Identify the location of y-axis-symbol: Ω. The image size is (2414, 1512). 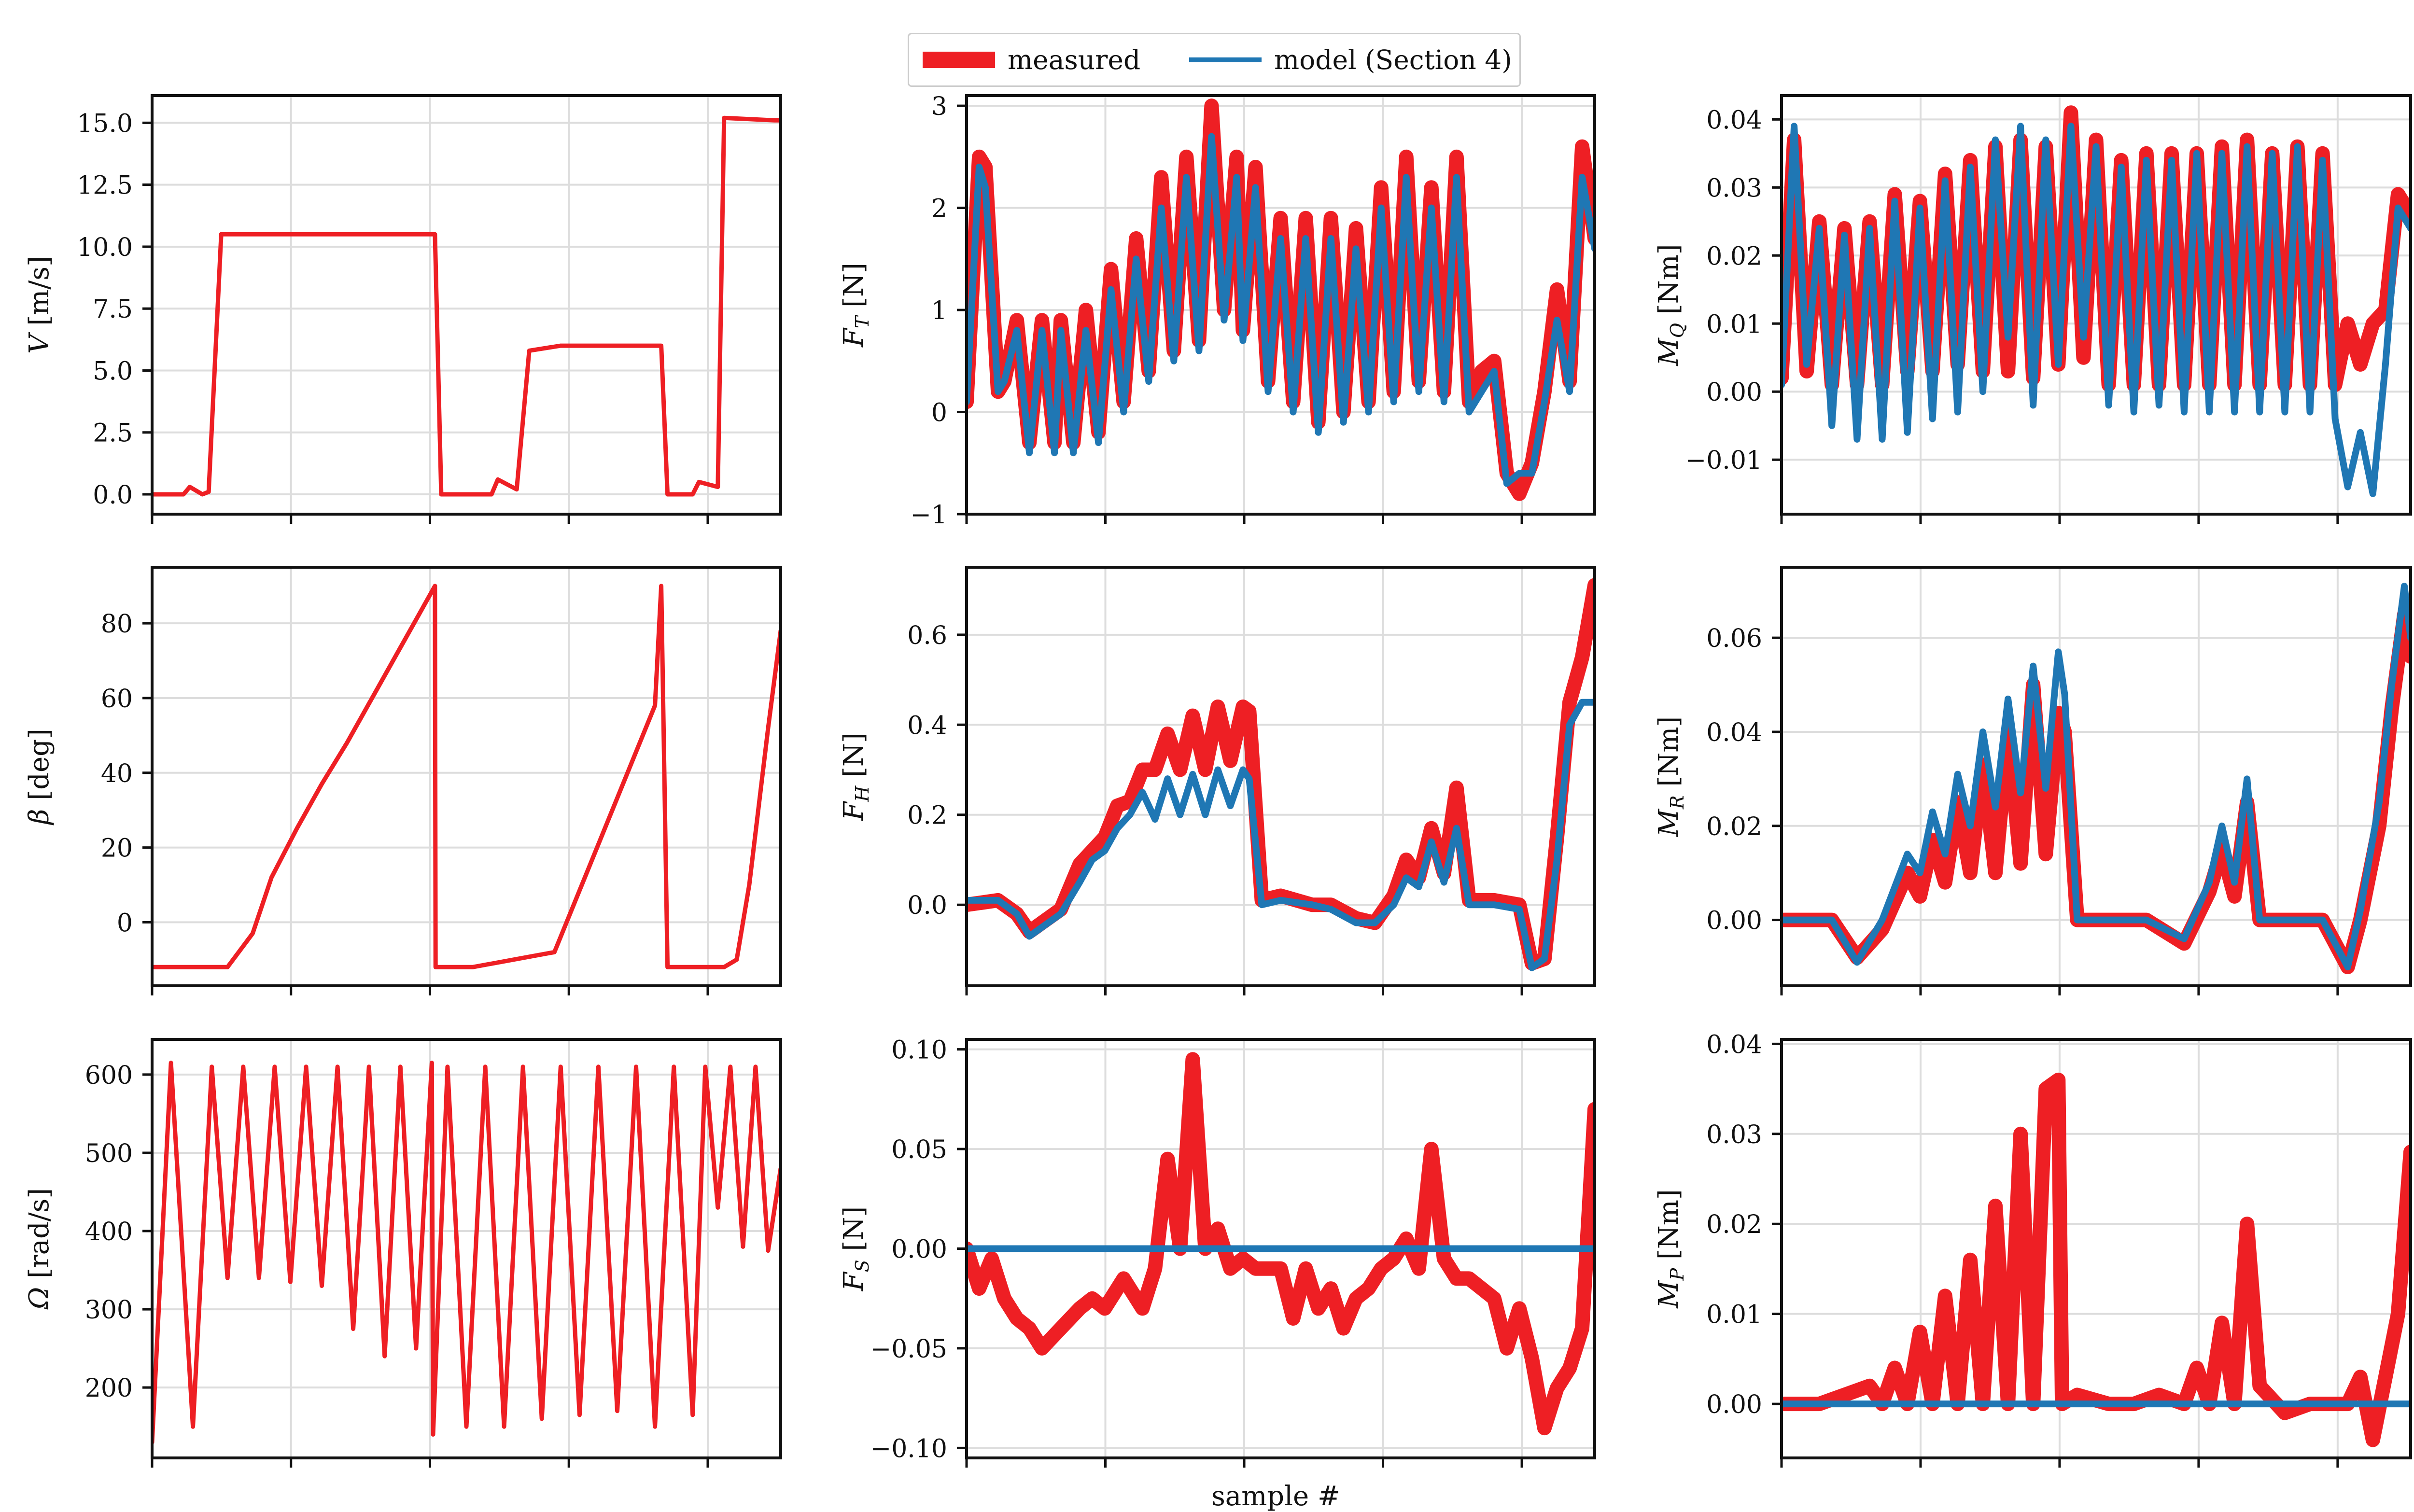
(39, 1299).